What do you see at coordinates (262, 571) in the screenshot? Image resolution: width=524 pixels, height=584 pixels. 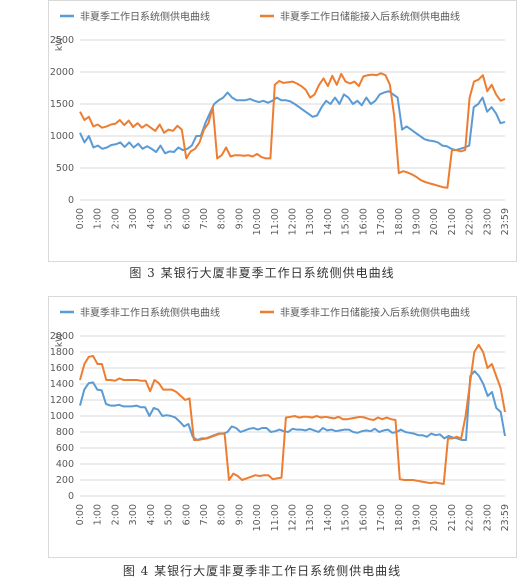 I see `figure-caption-2: 图 4 某银行大厦非夏季非工作日系统侧供电曲线` at bounding box center [262, 571].